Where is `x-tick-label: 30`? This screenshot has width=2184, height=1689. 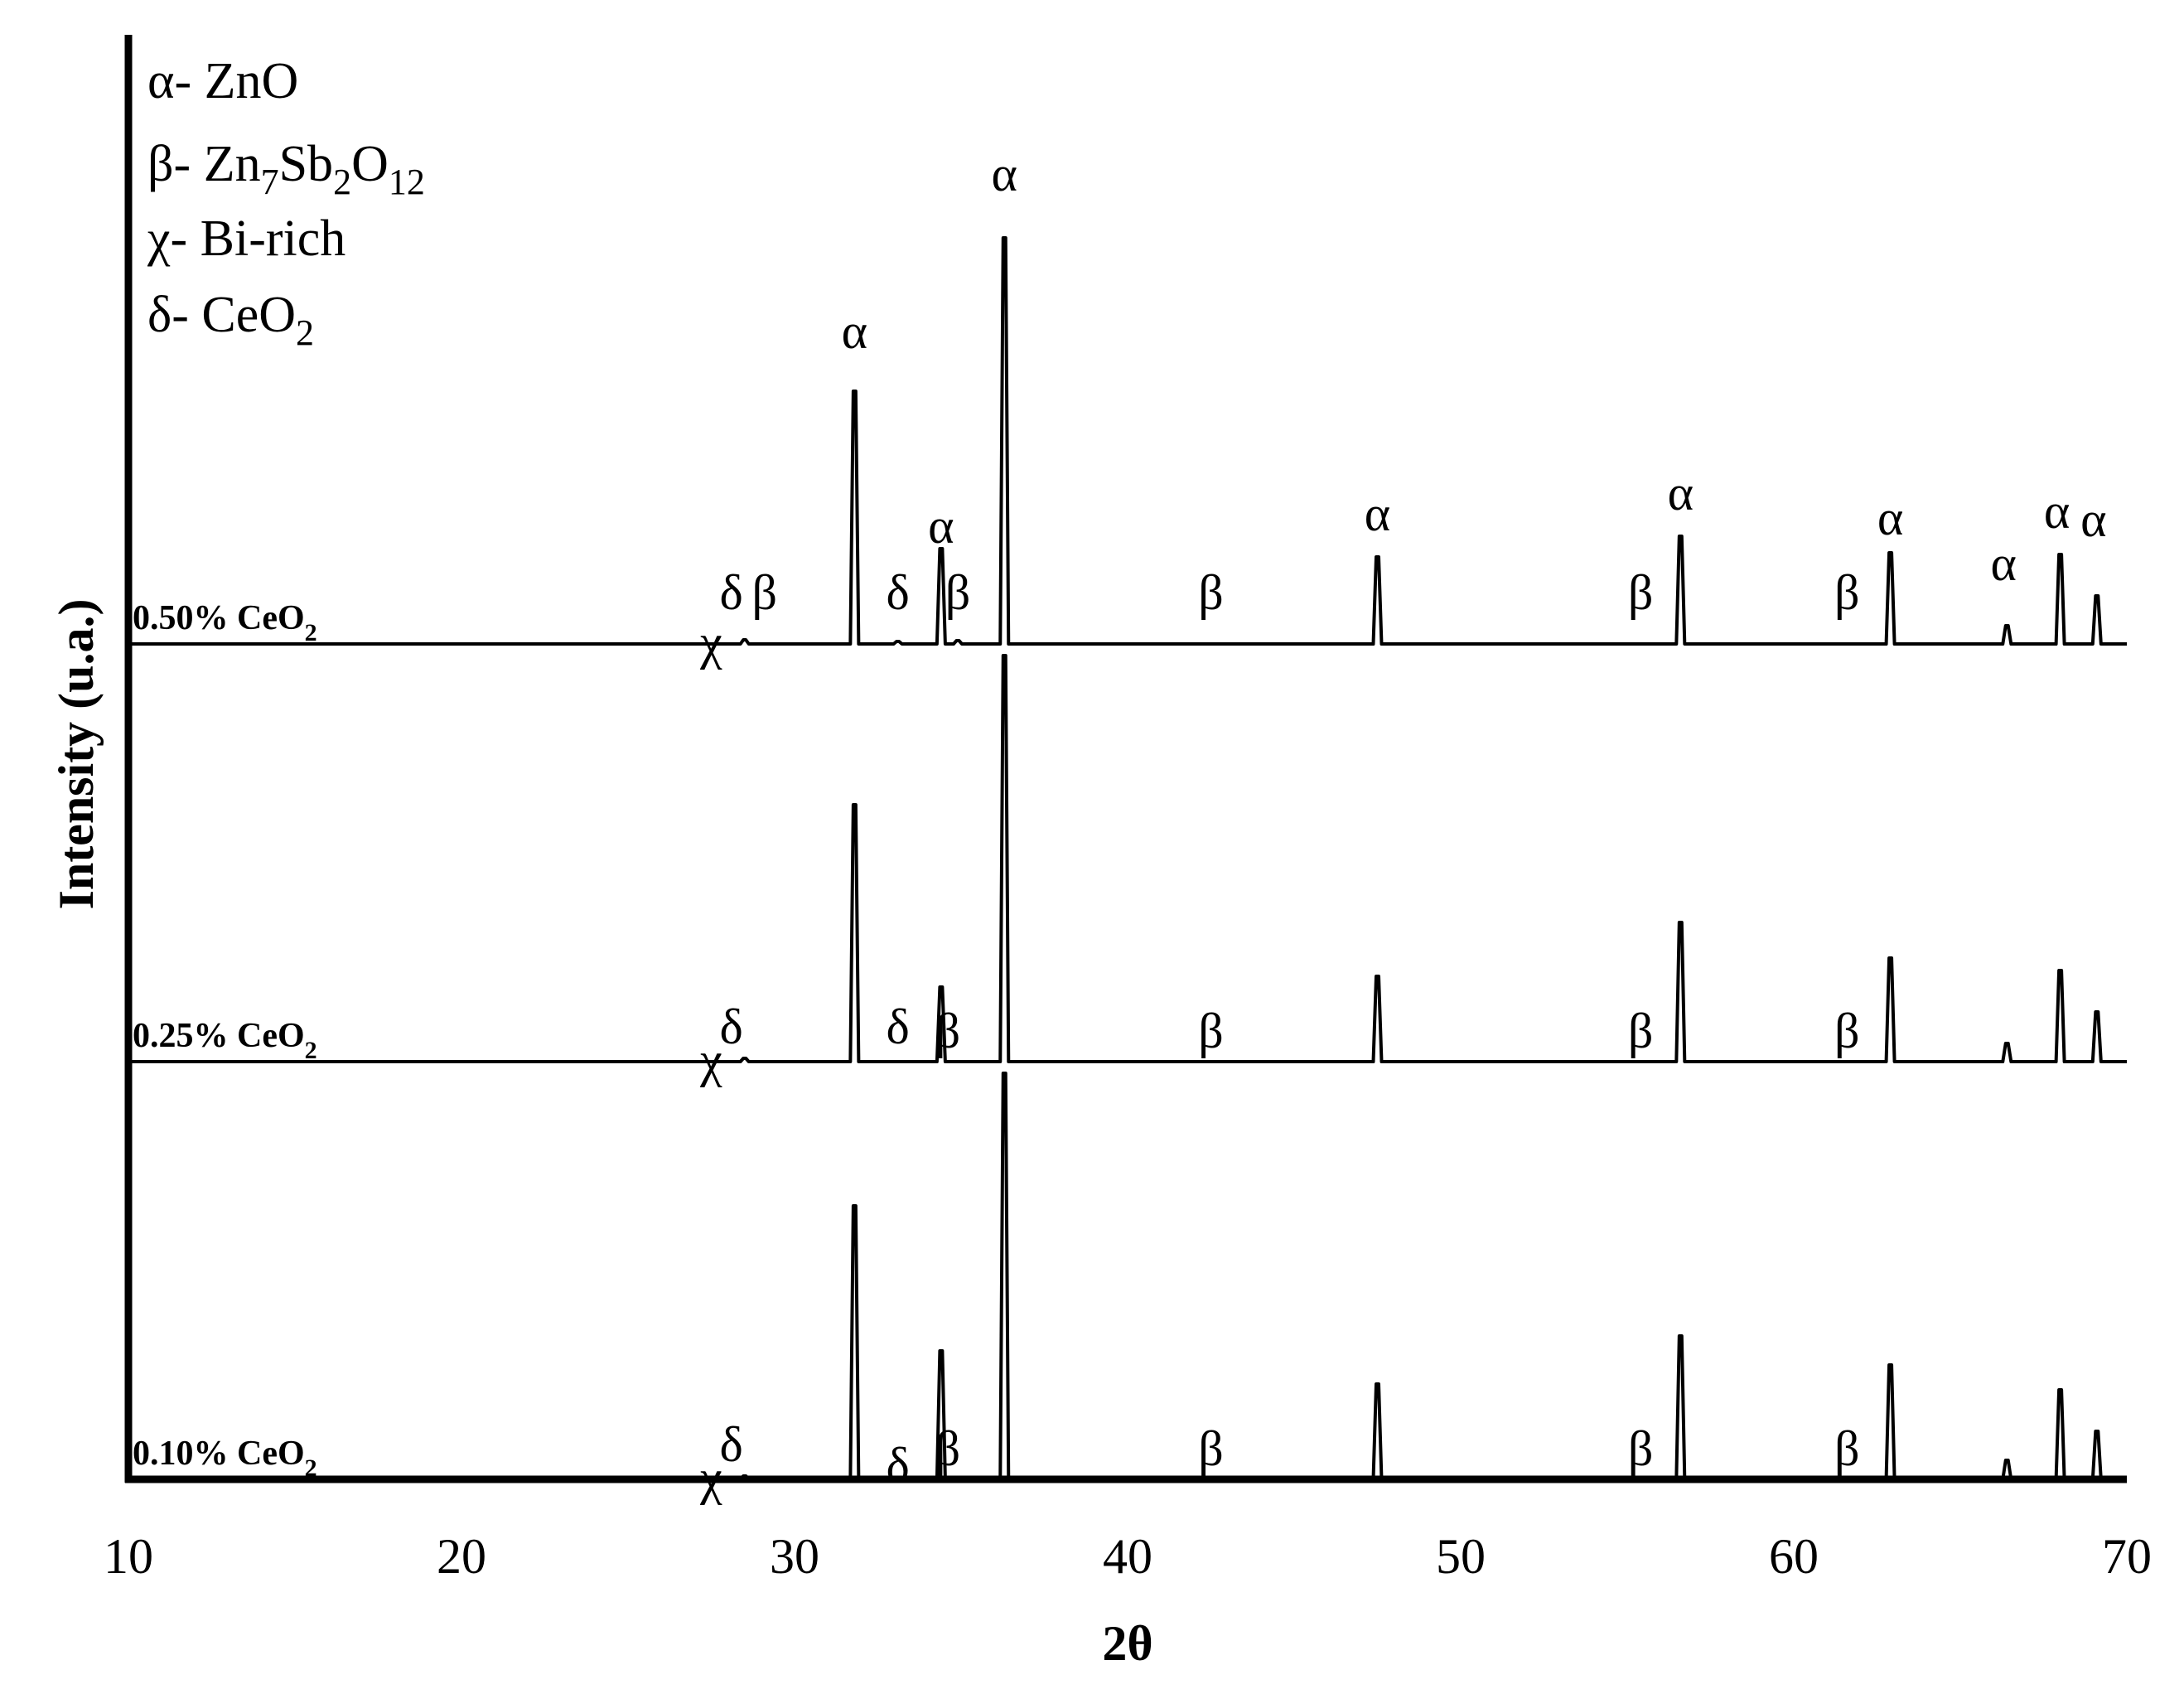 x-tick-label: 30 is located at coordinates (794, 1556).